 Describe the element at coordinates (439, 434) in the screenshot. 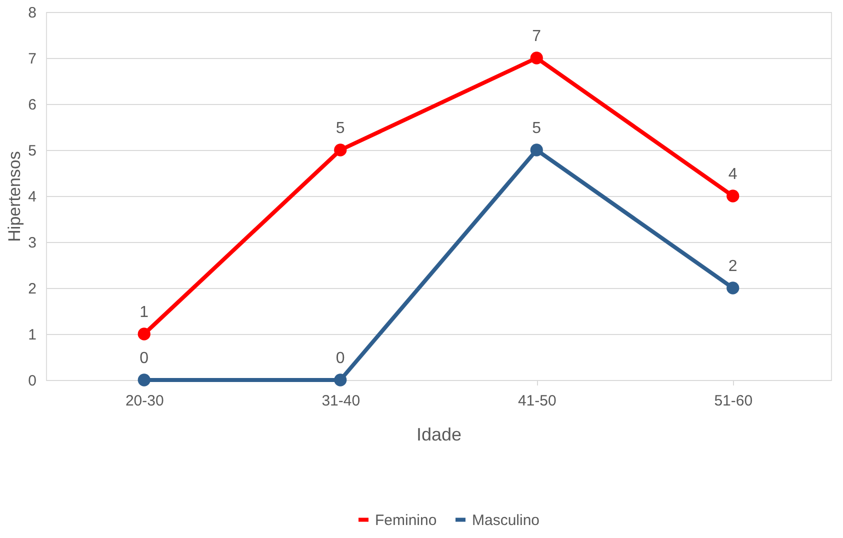

I see `x-axis-title: Idade` at that location.